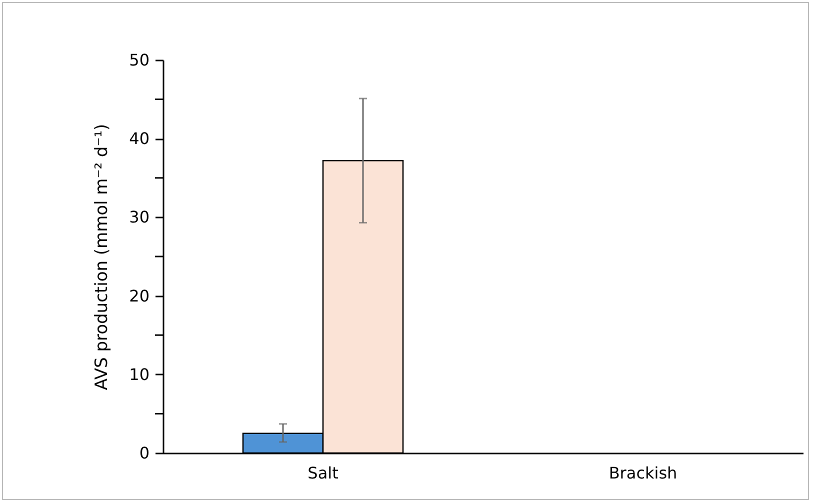  What do you see at coordinates (139, 374) in the screenshot?
I see `y-tick-label: 10` at bounding box center [139, 374].